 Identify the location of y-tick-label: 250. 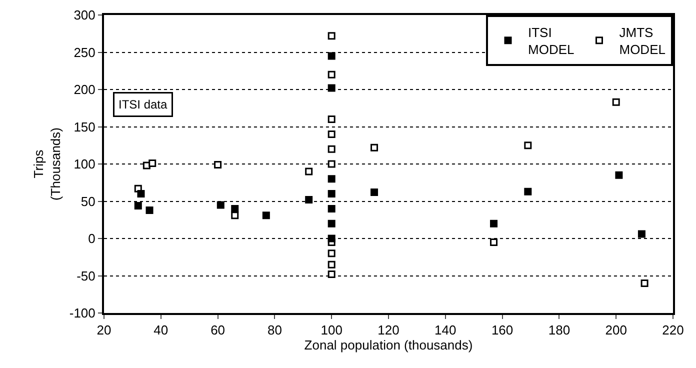
(85, 52).